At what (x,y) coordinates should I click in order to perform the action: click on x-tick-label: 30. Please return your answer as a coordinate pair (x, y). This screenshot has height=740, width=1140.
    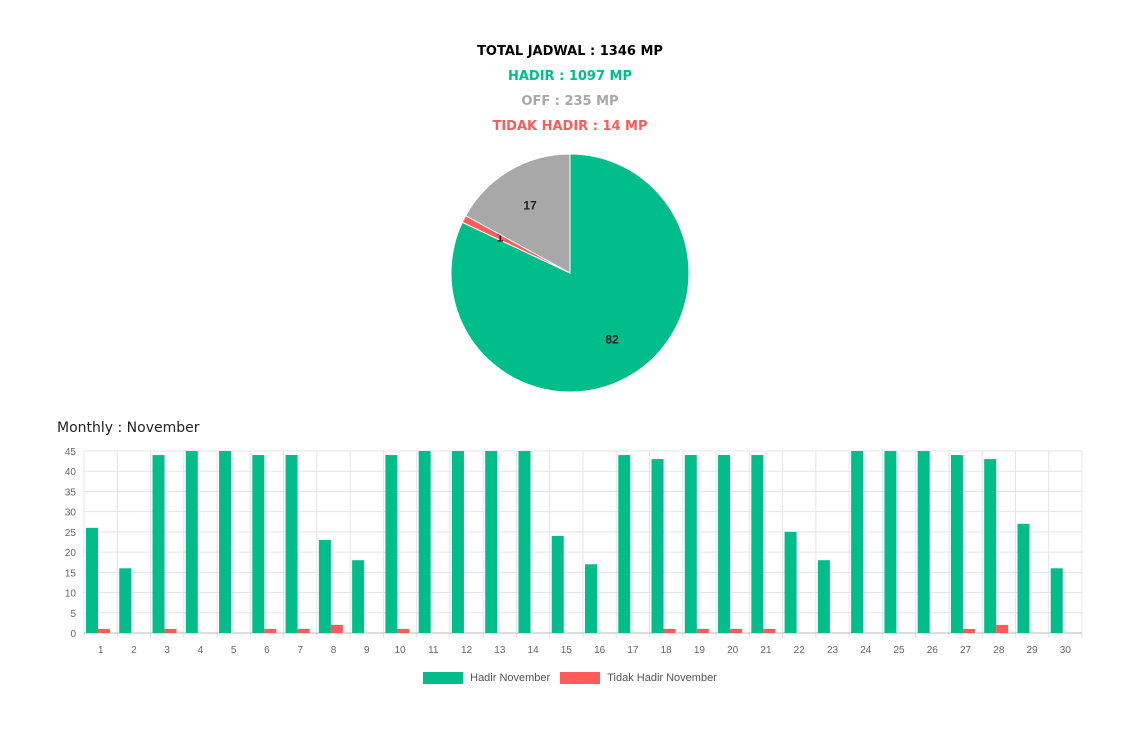
    Looking at the image, I should click on (1066, 650).